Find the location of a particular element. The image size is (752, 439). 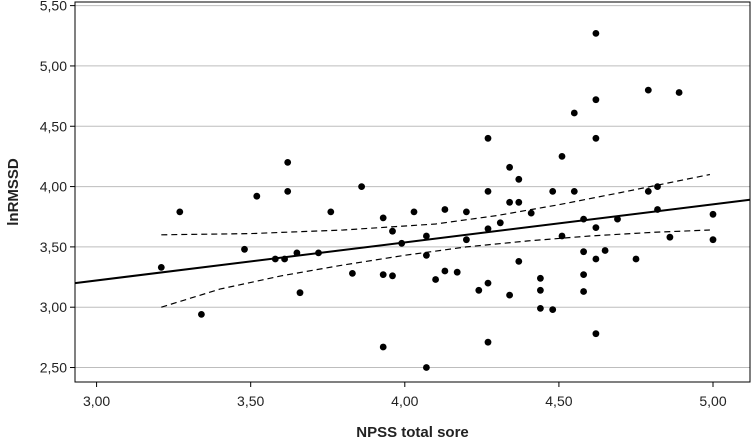

x-tick-label: 5,00 is located at coordinates (712, 401).